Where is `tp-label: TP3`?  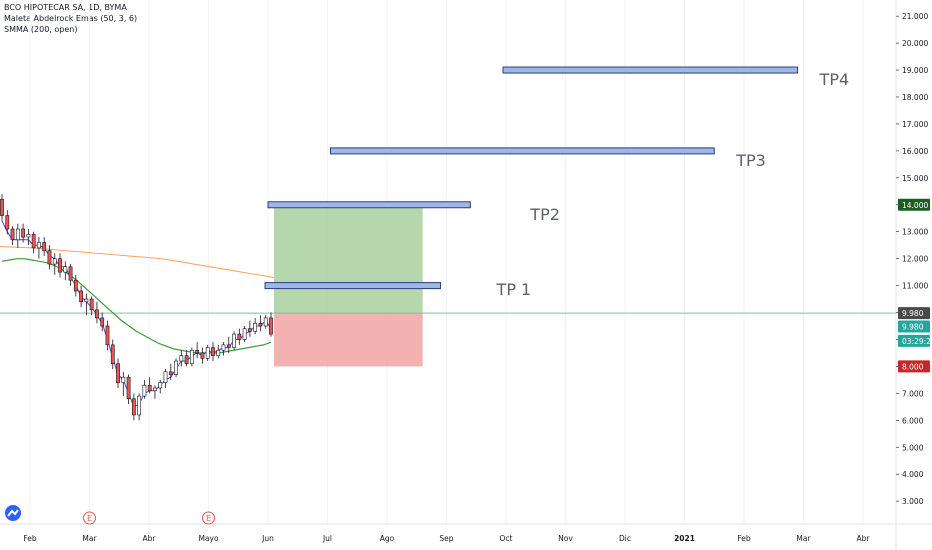 tp-label: TP3 is located at coordinates (751, 160).